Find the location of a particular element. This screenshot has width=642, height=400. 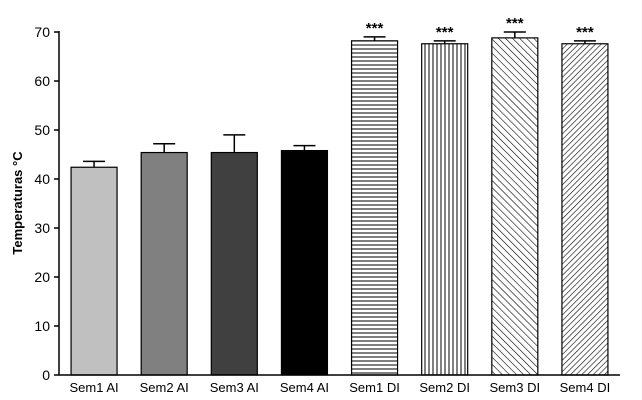

x-category-label: Sem1 DI is located at coordinates (374, 387).